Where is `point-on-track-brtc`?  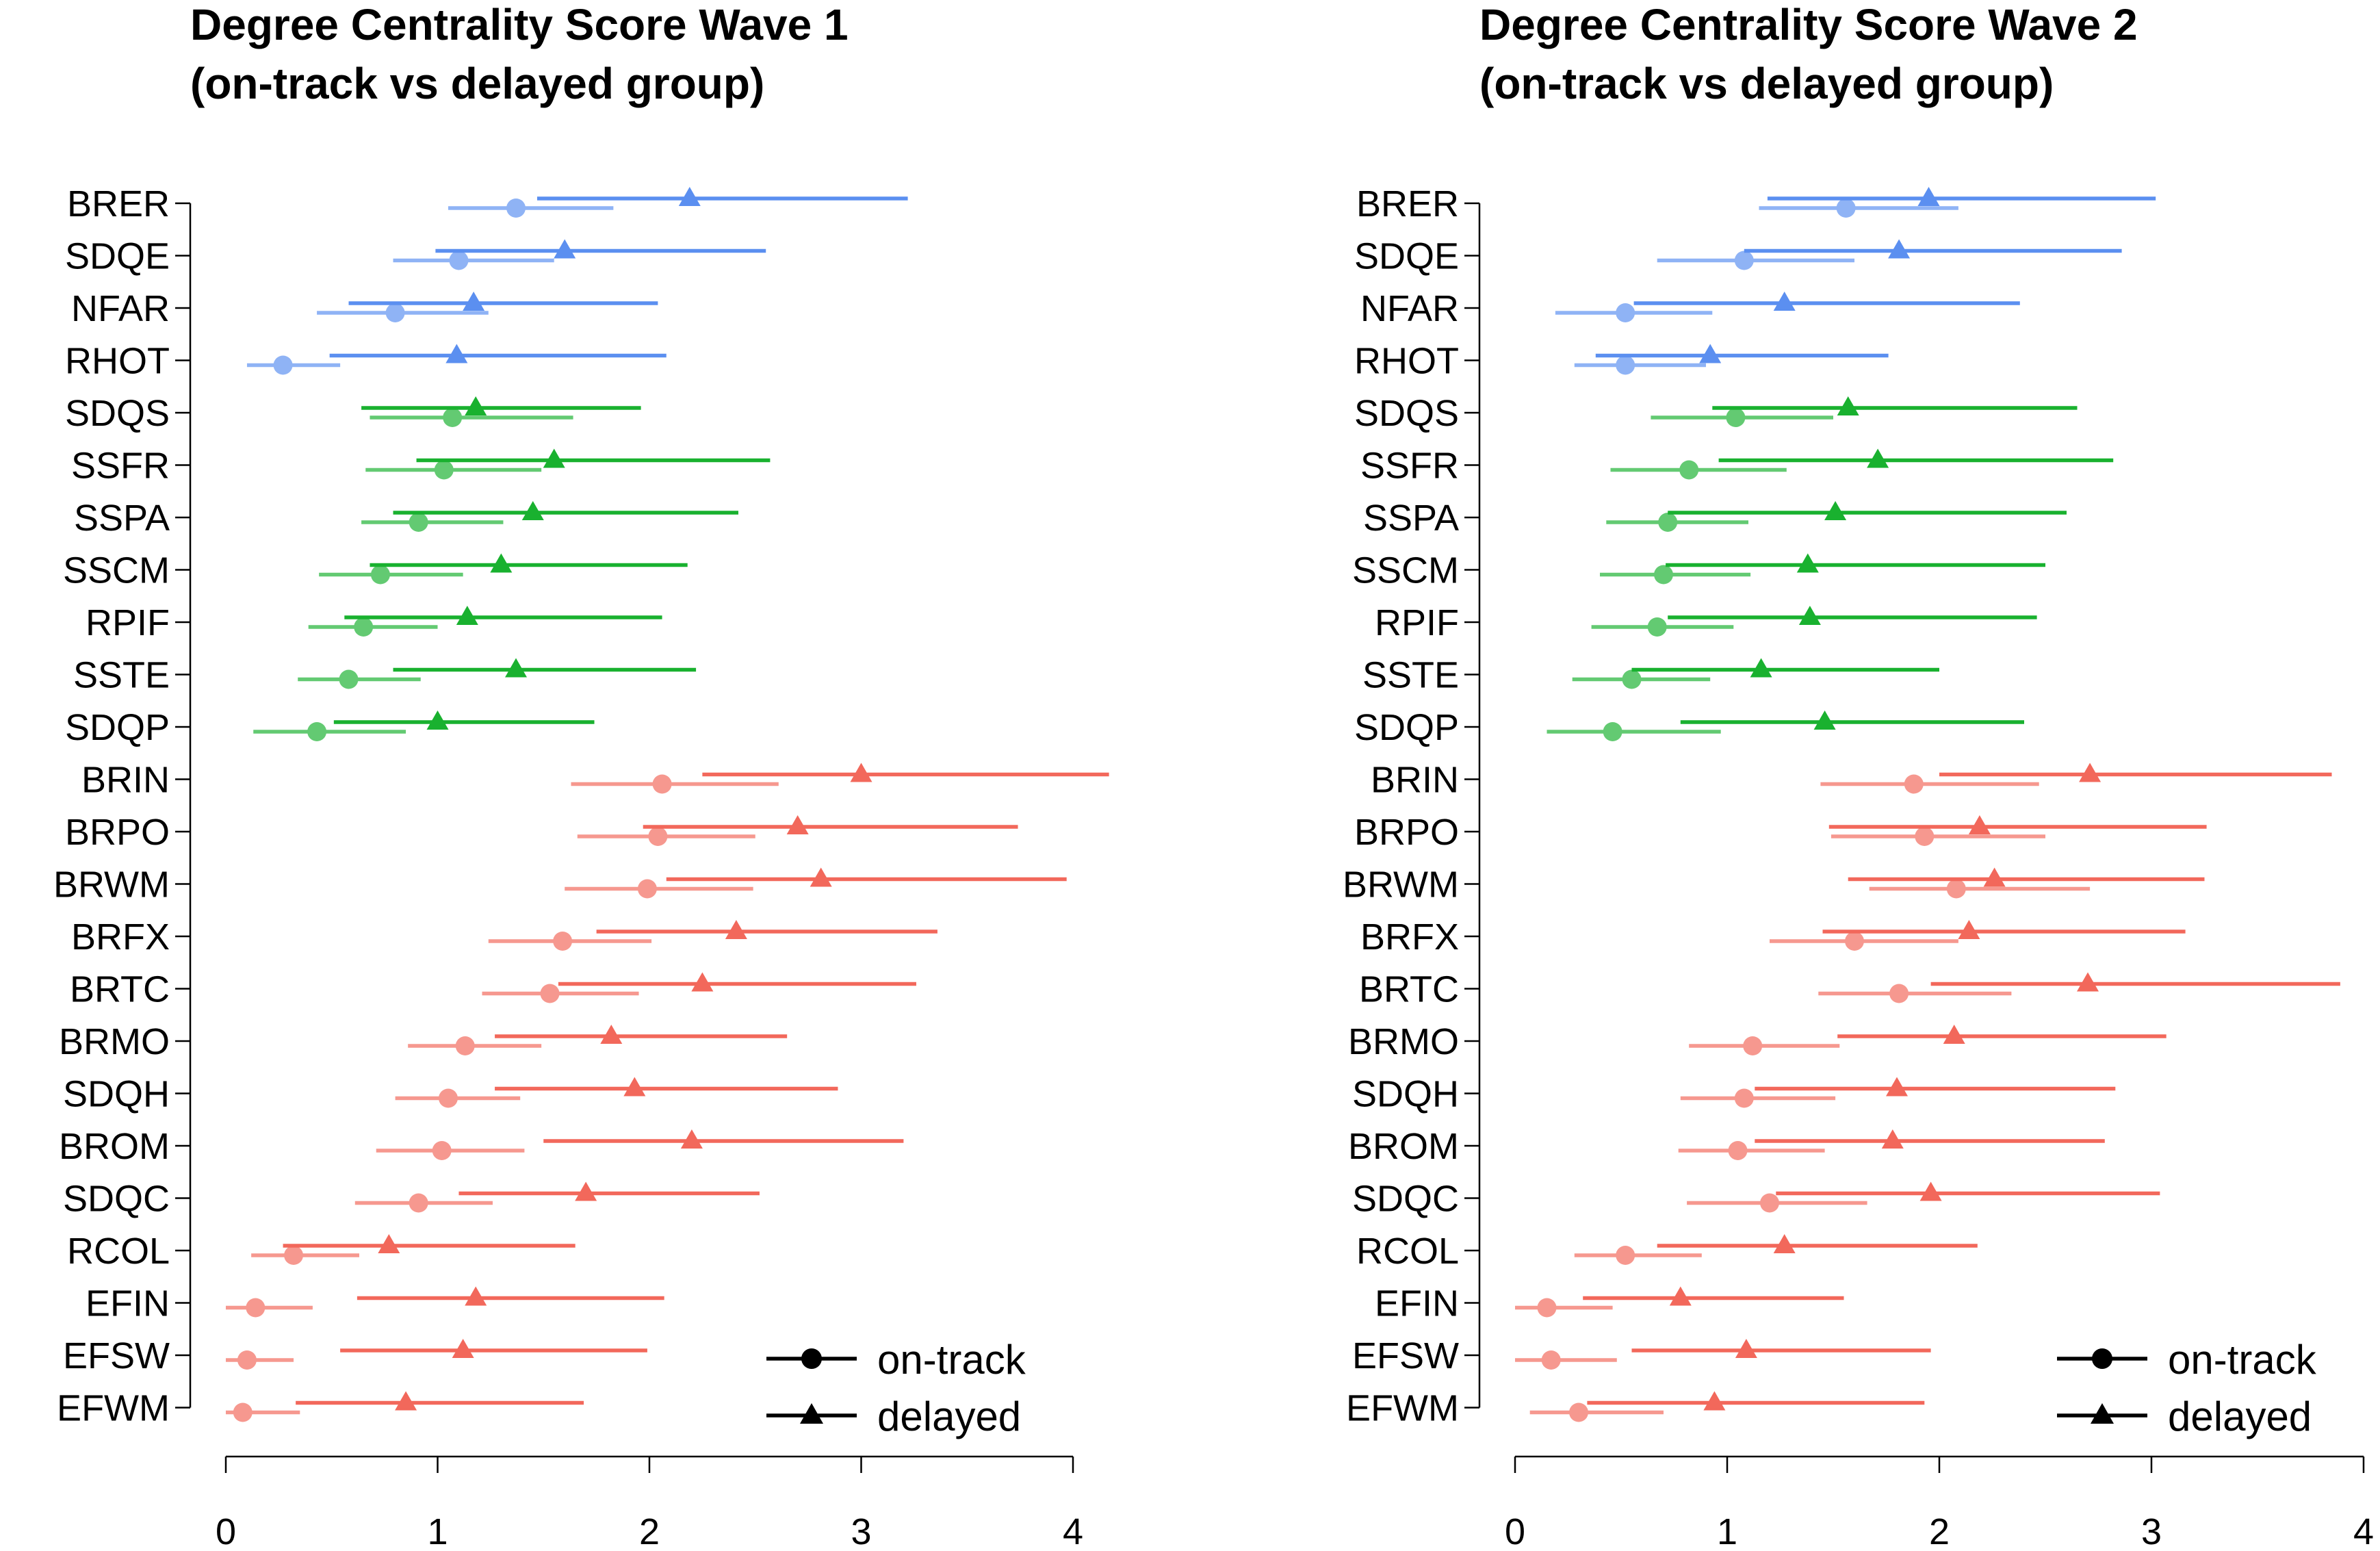 point-on-track-brtc is located at coordinates (550, 994).